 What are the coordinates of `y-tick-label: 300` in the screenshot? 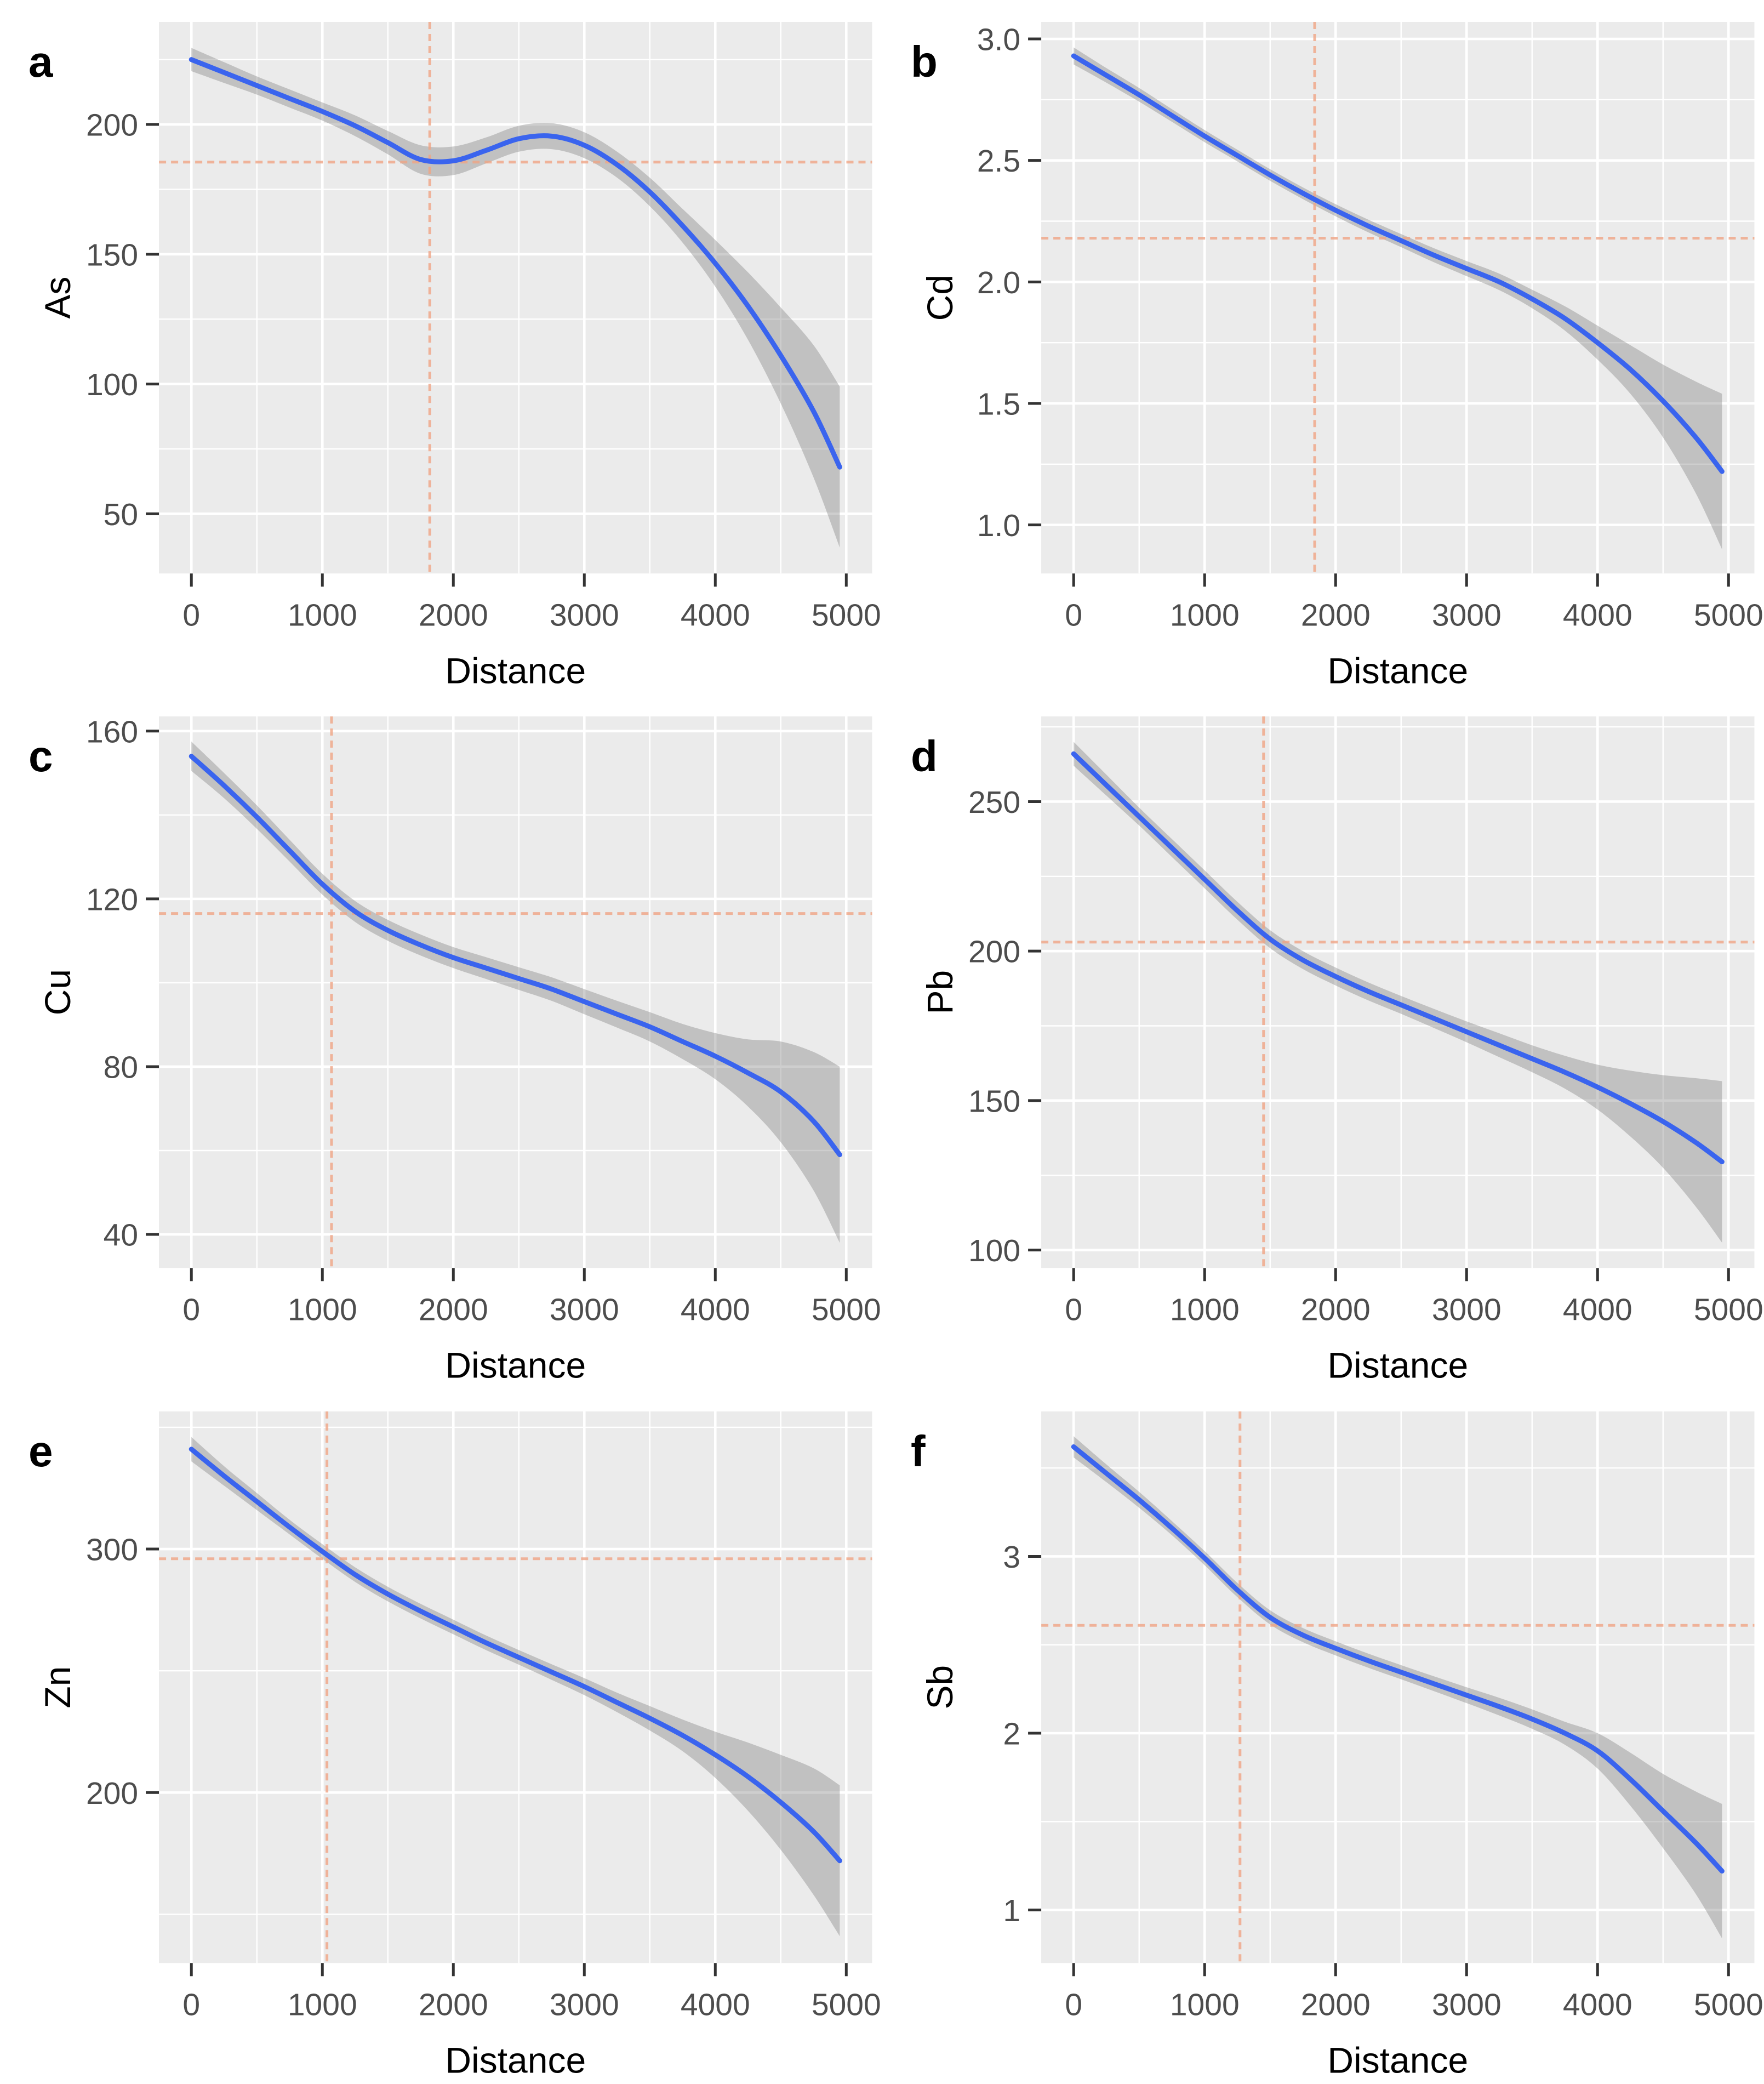 It's located at (112, 1549).